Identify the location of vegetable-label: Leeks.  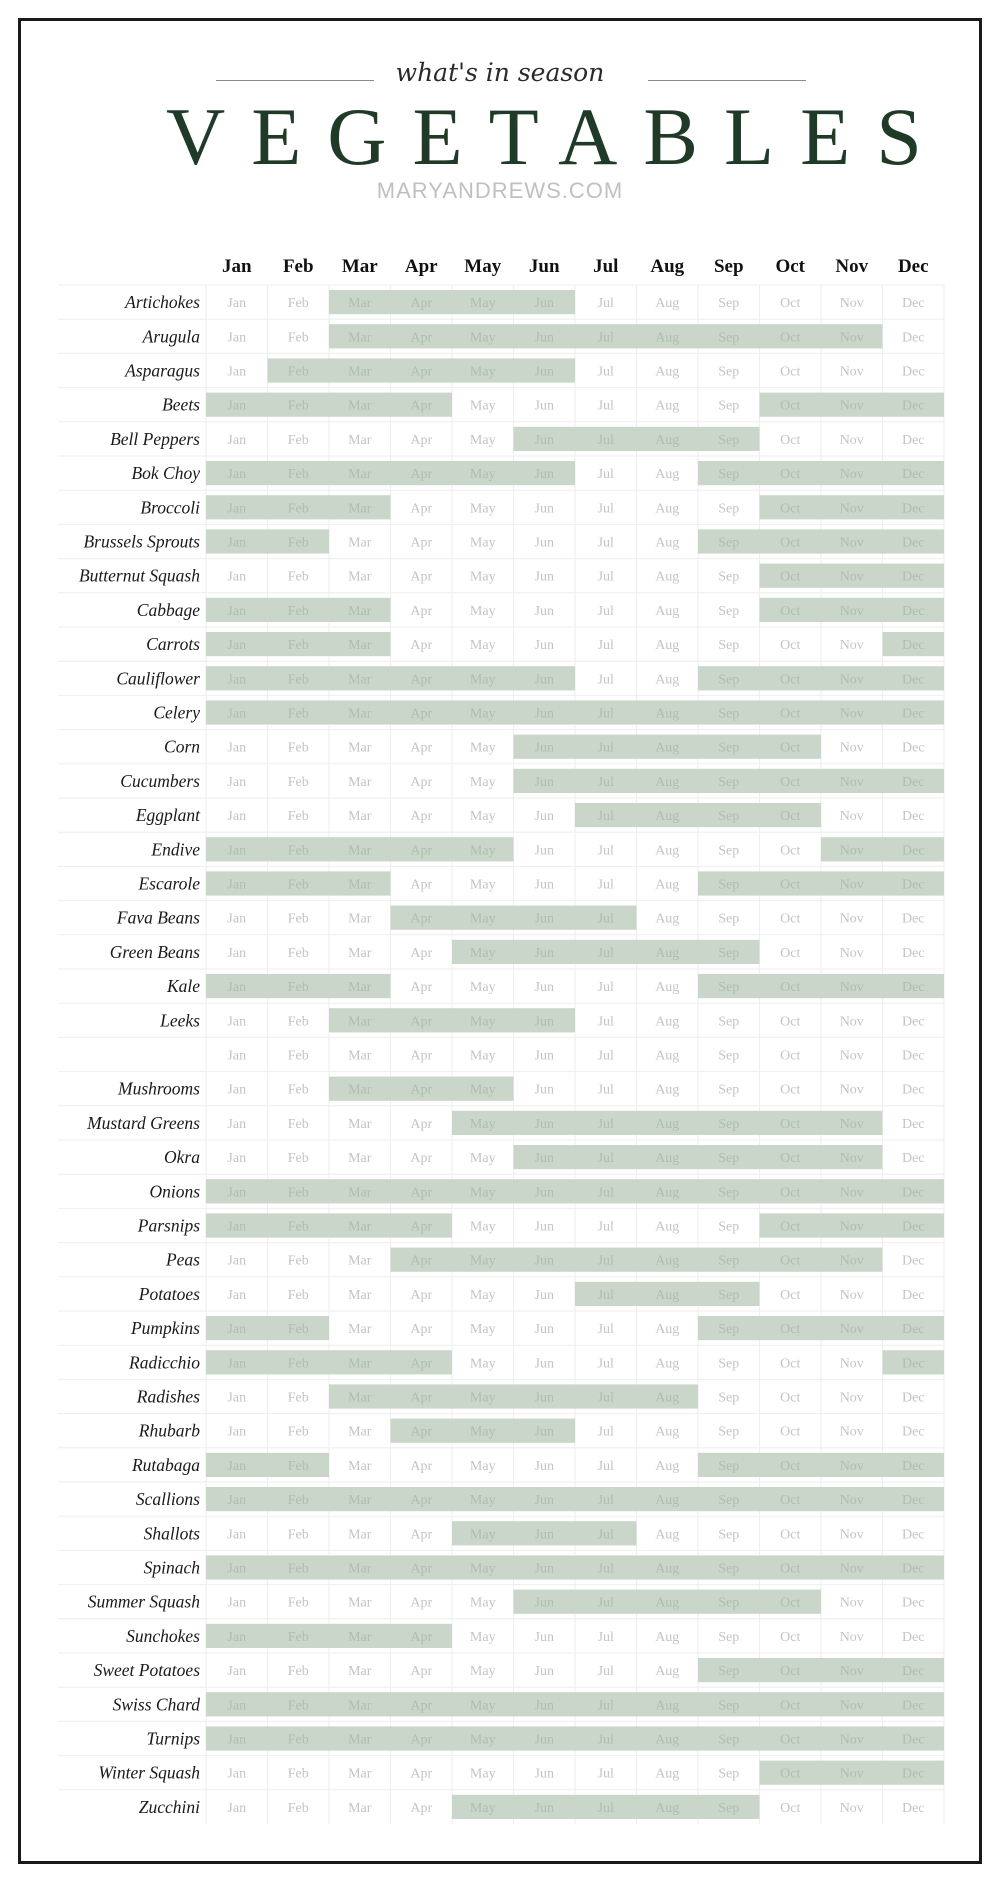
(179, 1020).